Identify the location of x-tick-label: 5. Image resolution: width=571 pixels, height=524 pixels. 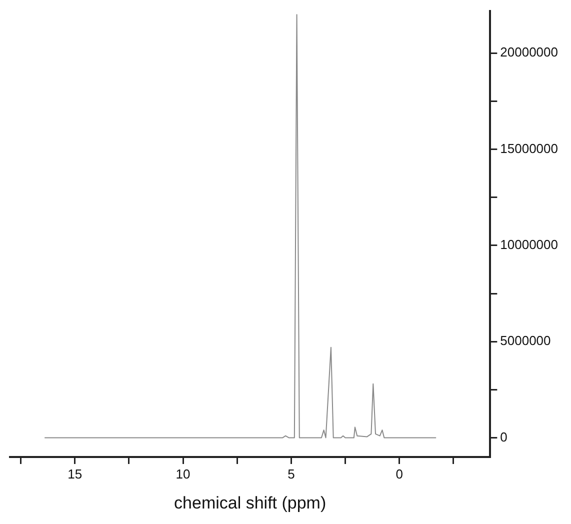
(291, 474).